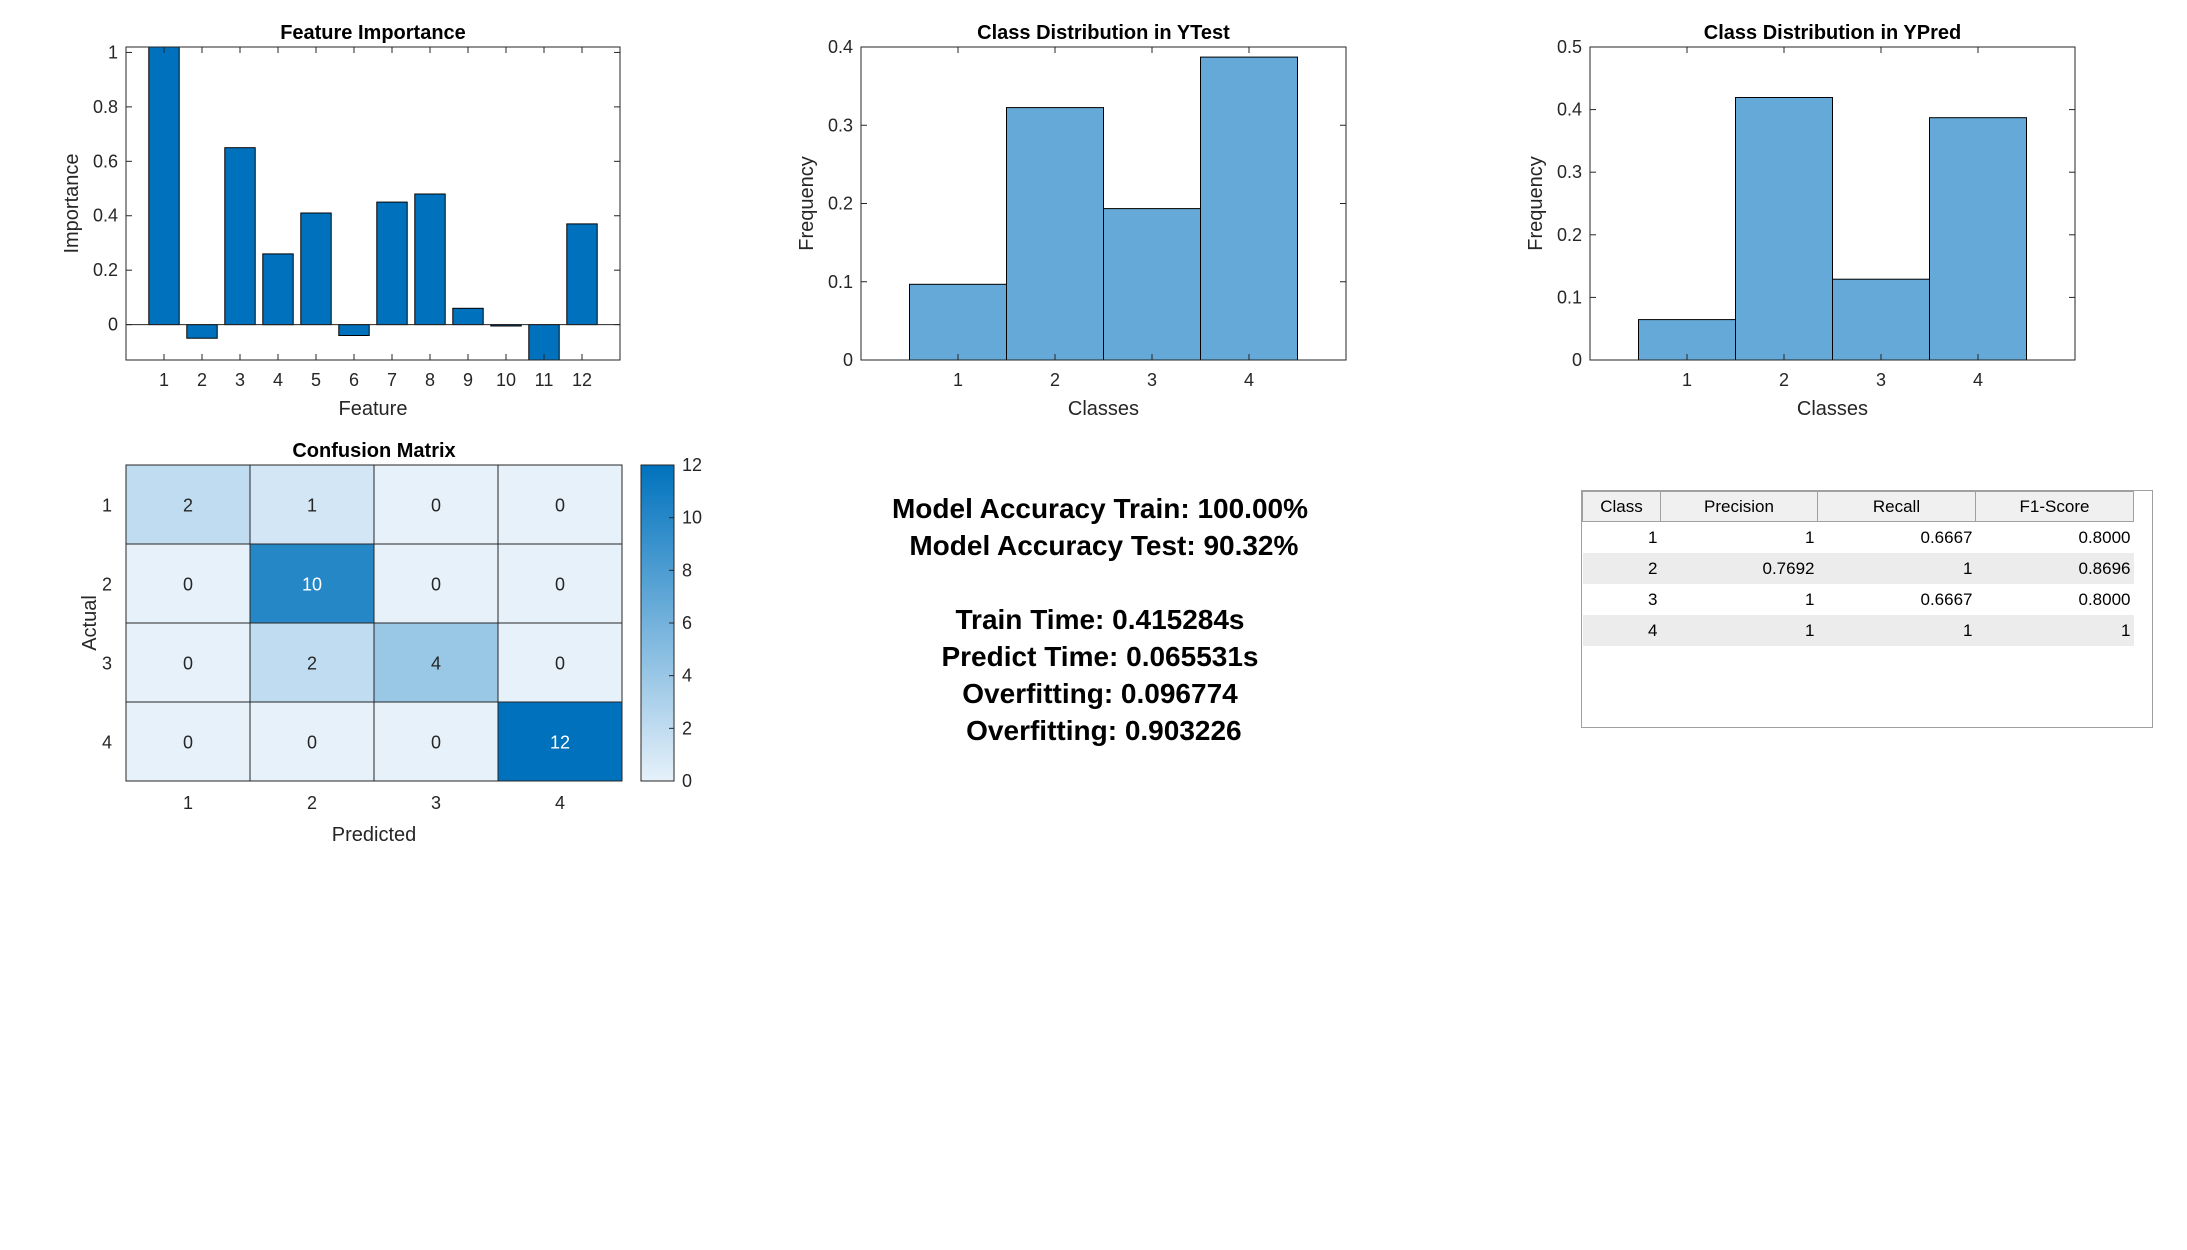 The image size is (2187, 1250). What do you see at coordinates (840, 125) in the screenshot?
I see `ytest-dist-ytick-label: 0.3` at bounding box center [840, 125].